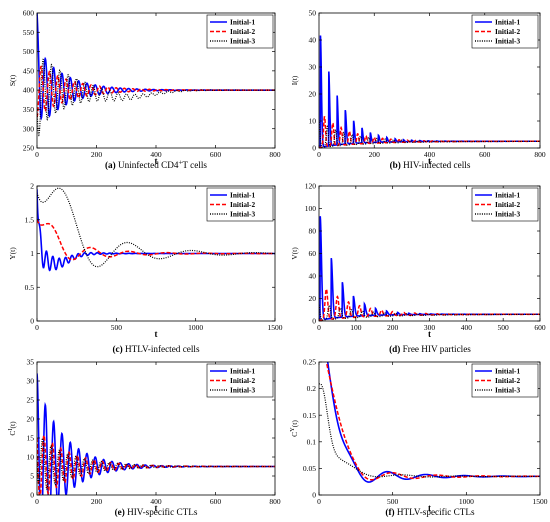 The width and height of the screenshot is (550, 522). What do you see at coordinates (397, 165) in the screenshot?
I see `caption-letter: (b)` at bounding box center [397, 165].